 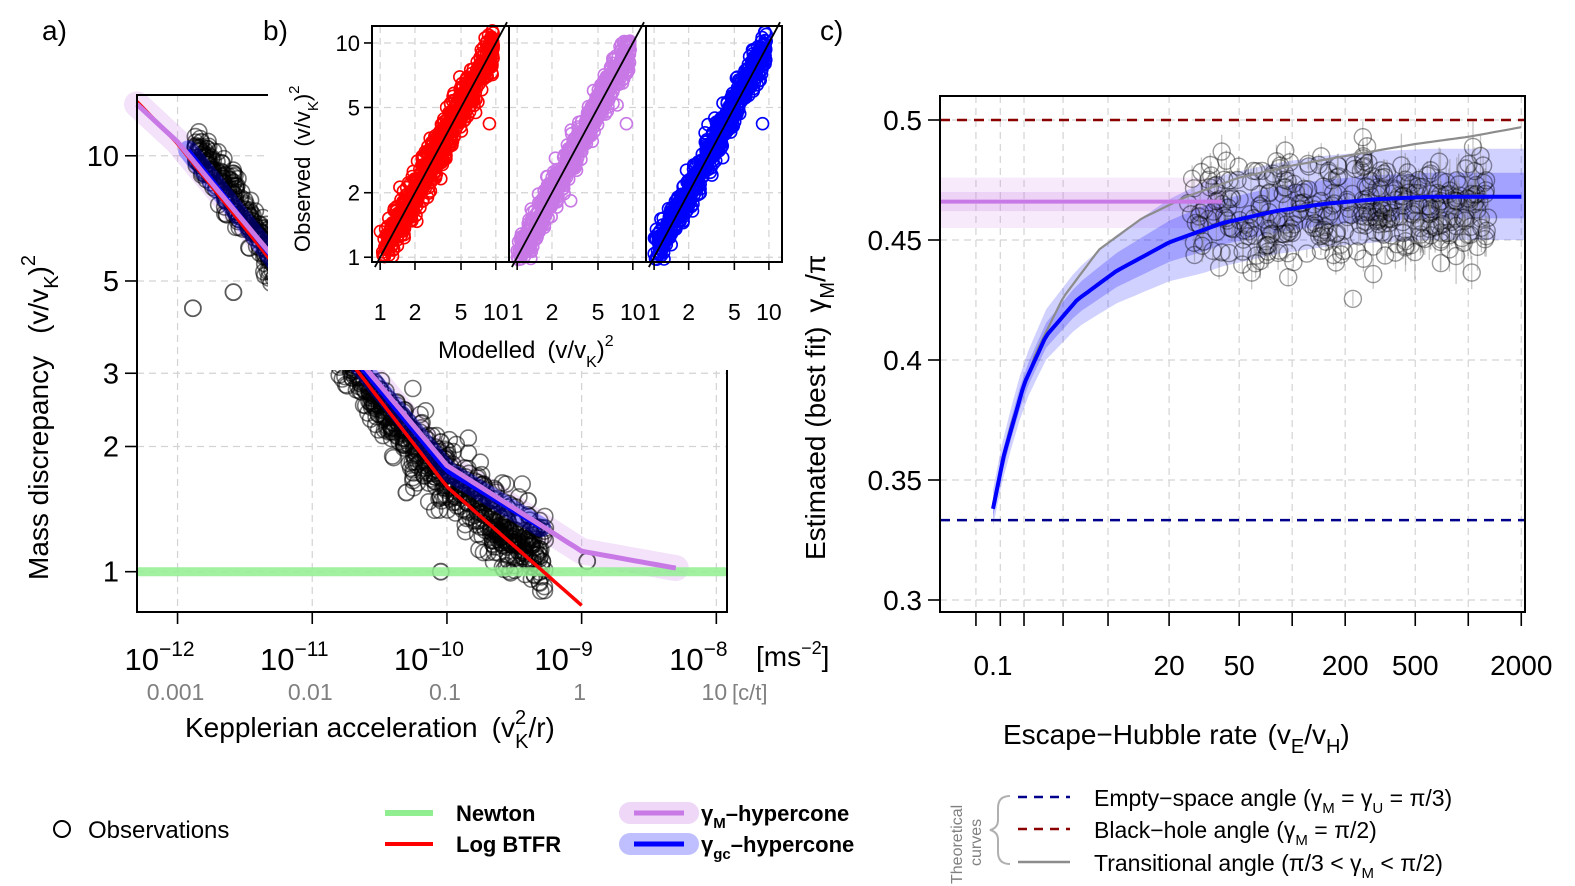 I want to click on panel-a-unit-alt: [c/t], so click(x=749, y=692).